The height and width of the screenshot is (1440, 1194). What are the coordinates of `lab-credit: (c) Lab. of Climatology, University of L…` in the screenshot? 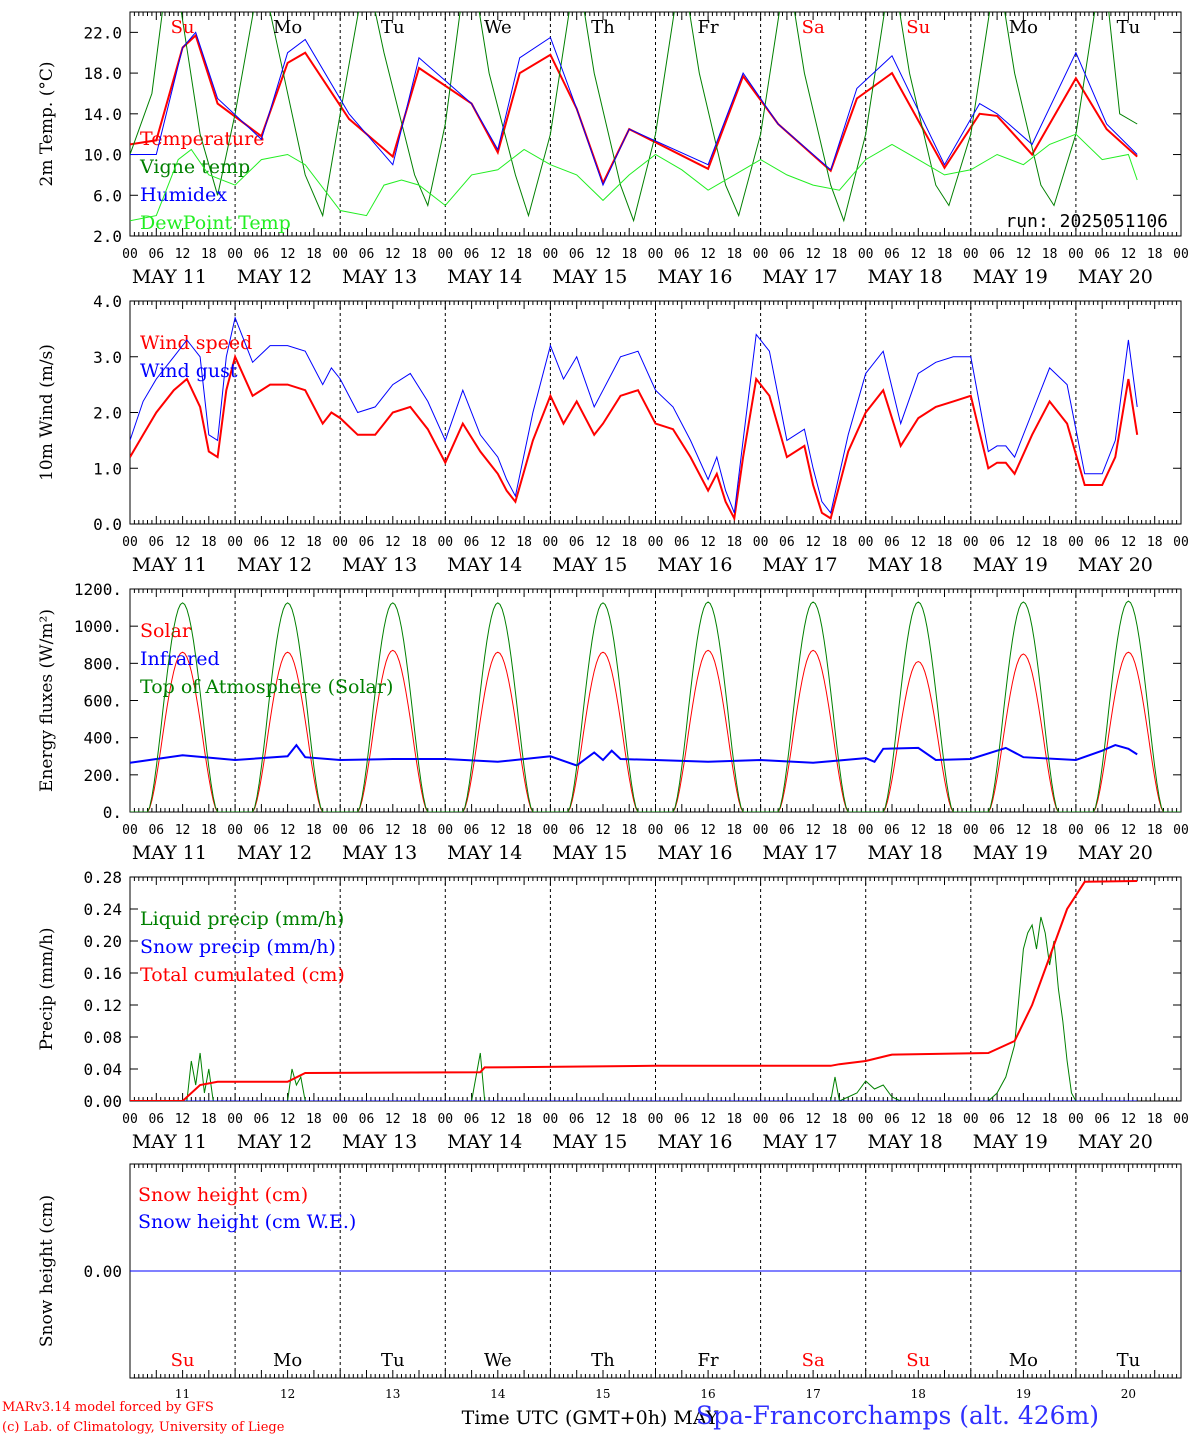 It's located at (143, 1427).